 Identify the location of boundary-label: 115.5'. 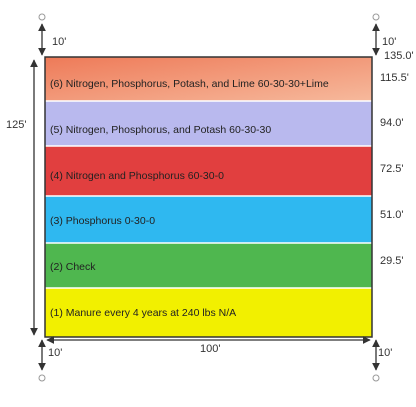
(394, 78).